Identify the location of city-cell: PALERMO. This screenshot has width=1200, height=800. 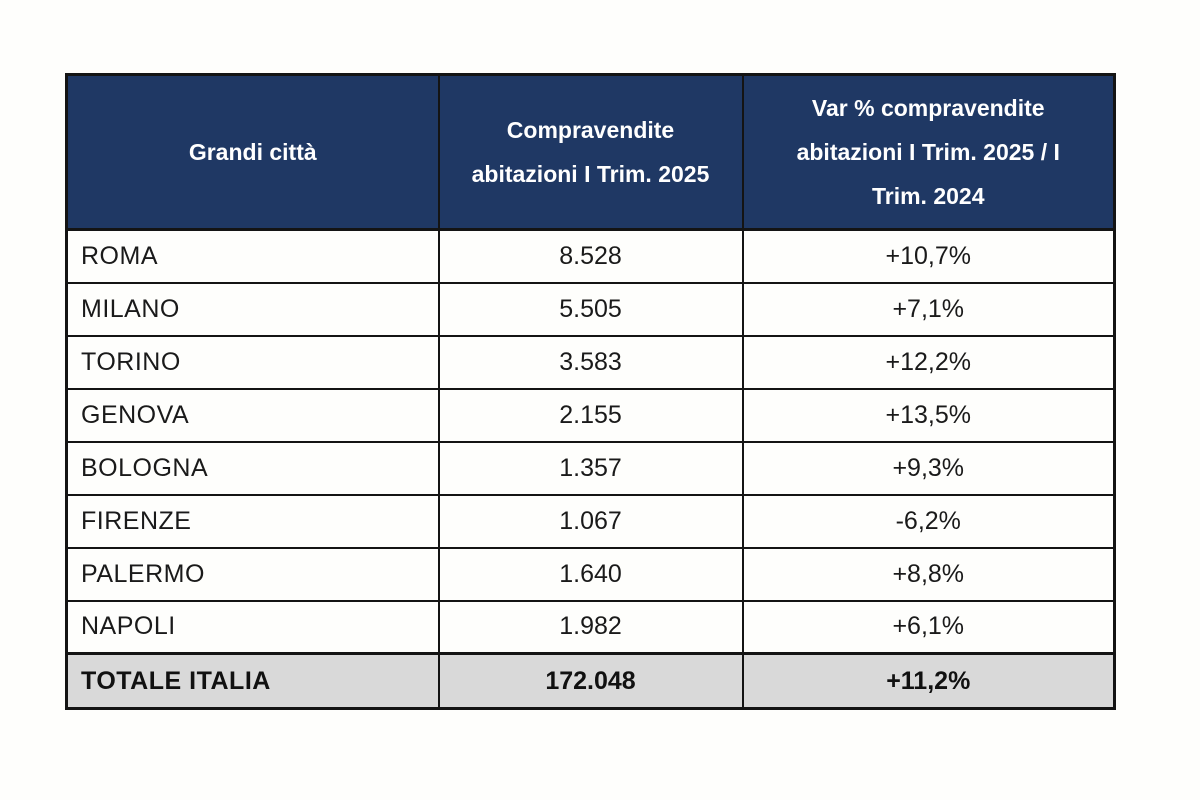
(252, 574).